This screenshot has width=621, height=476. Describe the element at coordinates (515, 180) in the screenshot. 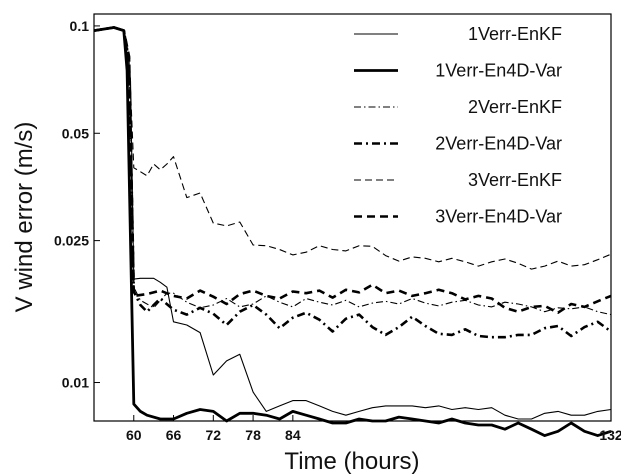

I see `legend-label-3verr-enkf: 3Verr-EnKF` at that location.